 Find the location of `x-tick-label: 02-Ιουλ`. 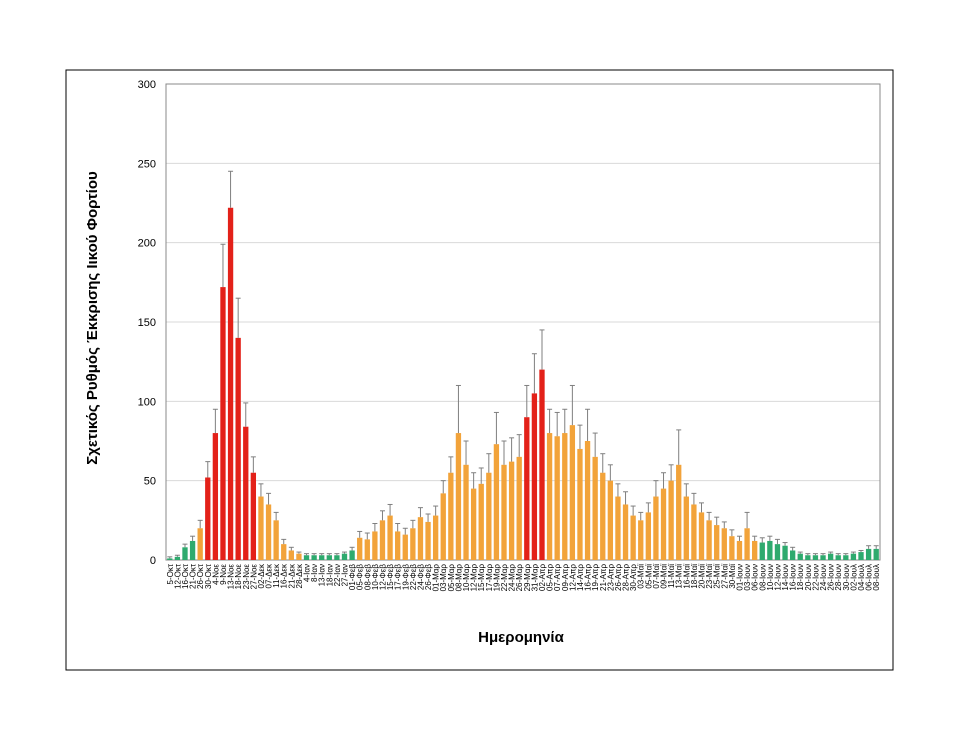

x-tick-label: 02-Ιουλ is located at coordinates (853, 577).